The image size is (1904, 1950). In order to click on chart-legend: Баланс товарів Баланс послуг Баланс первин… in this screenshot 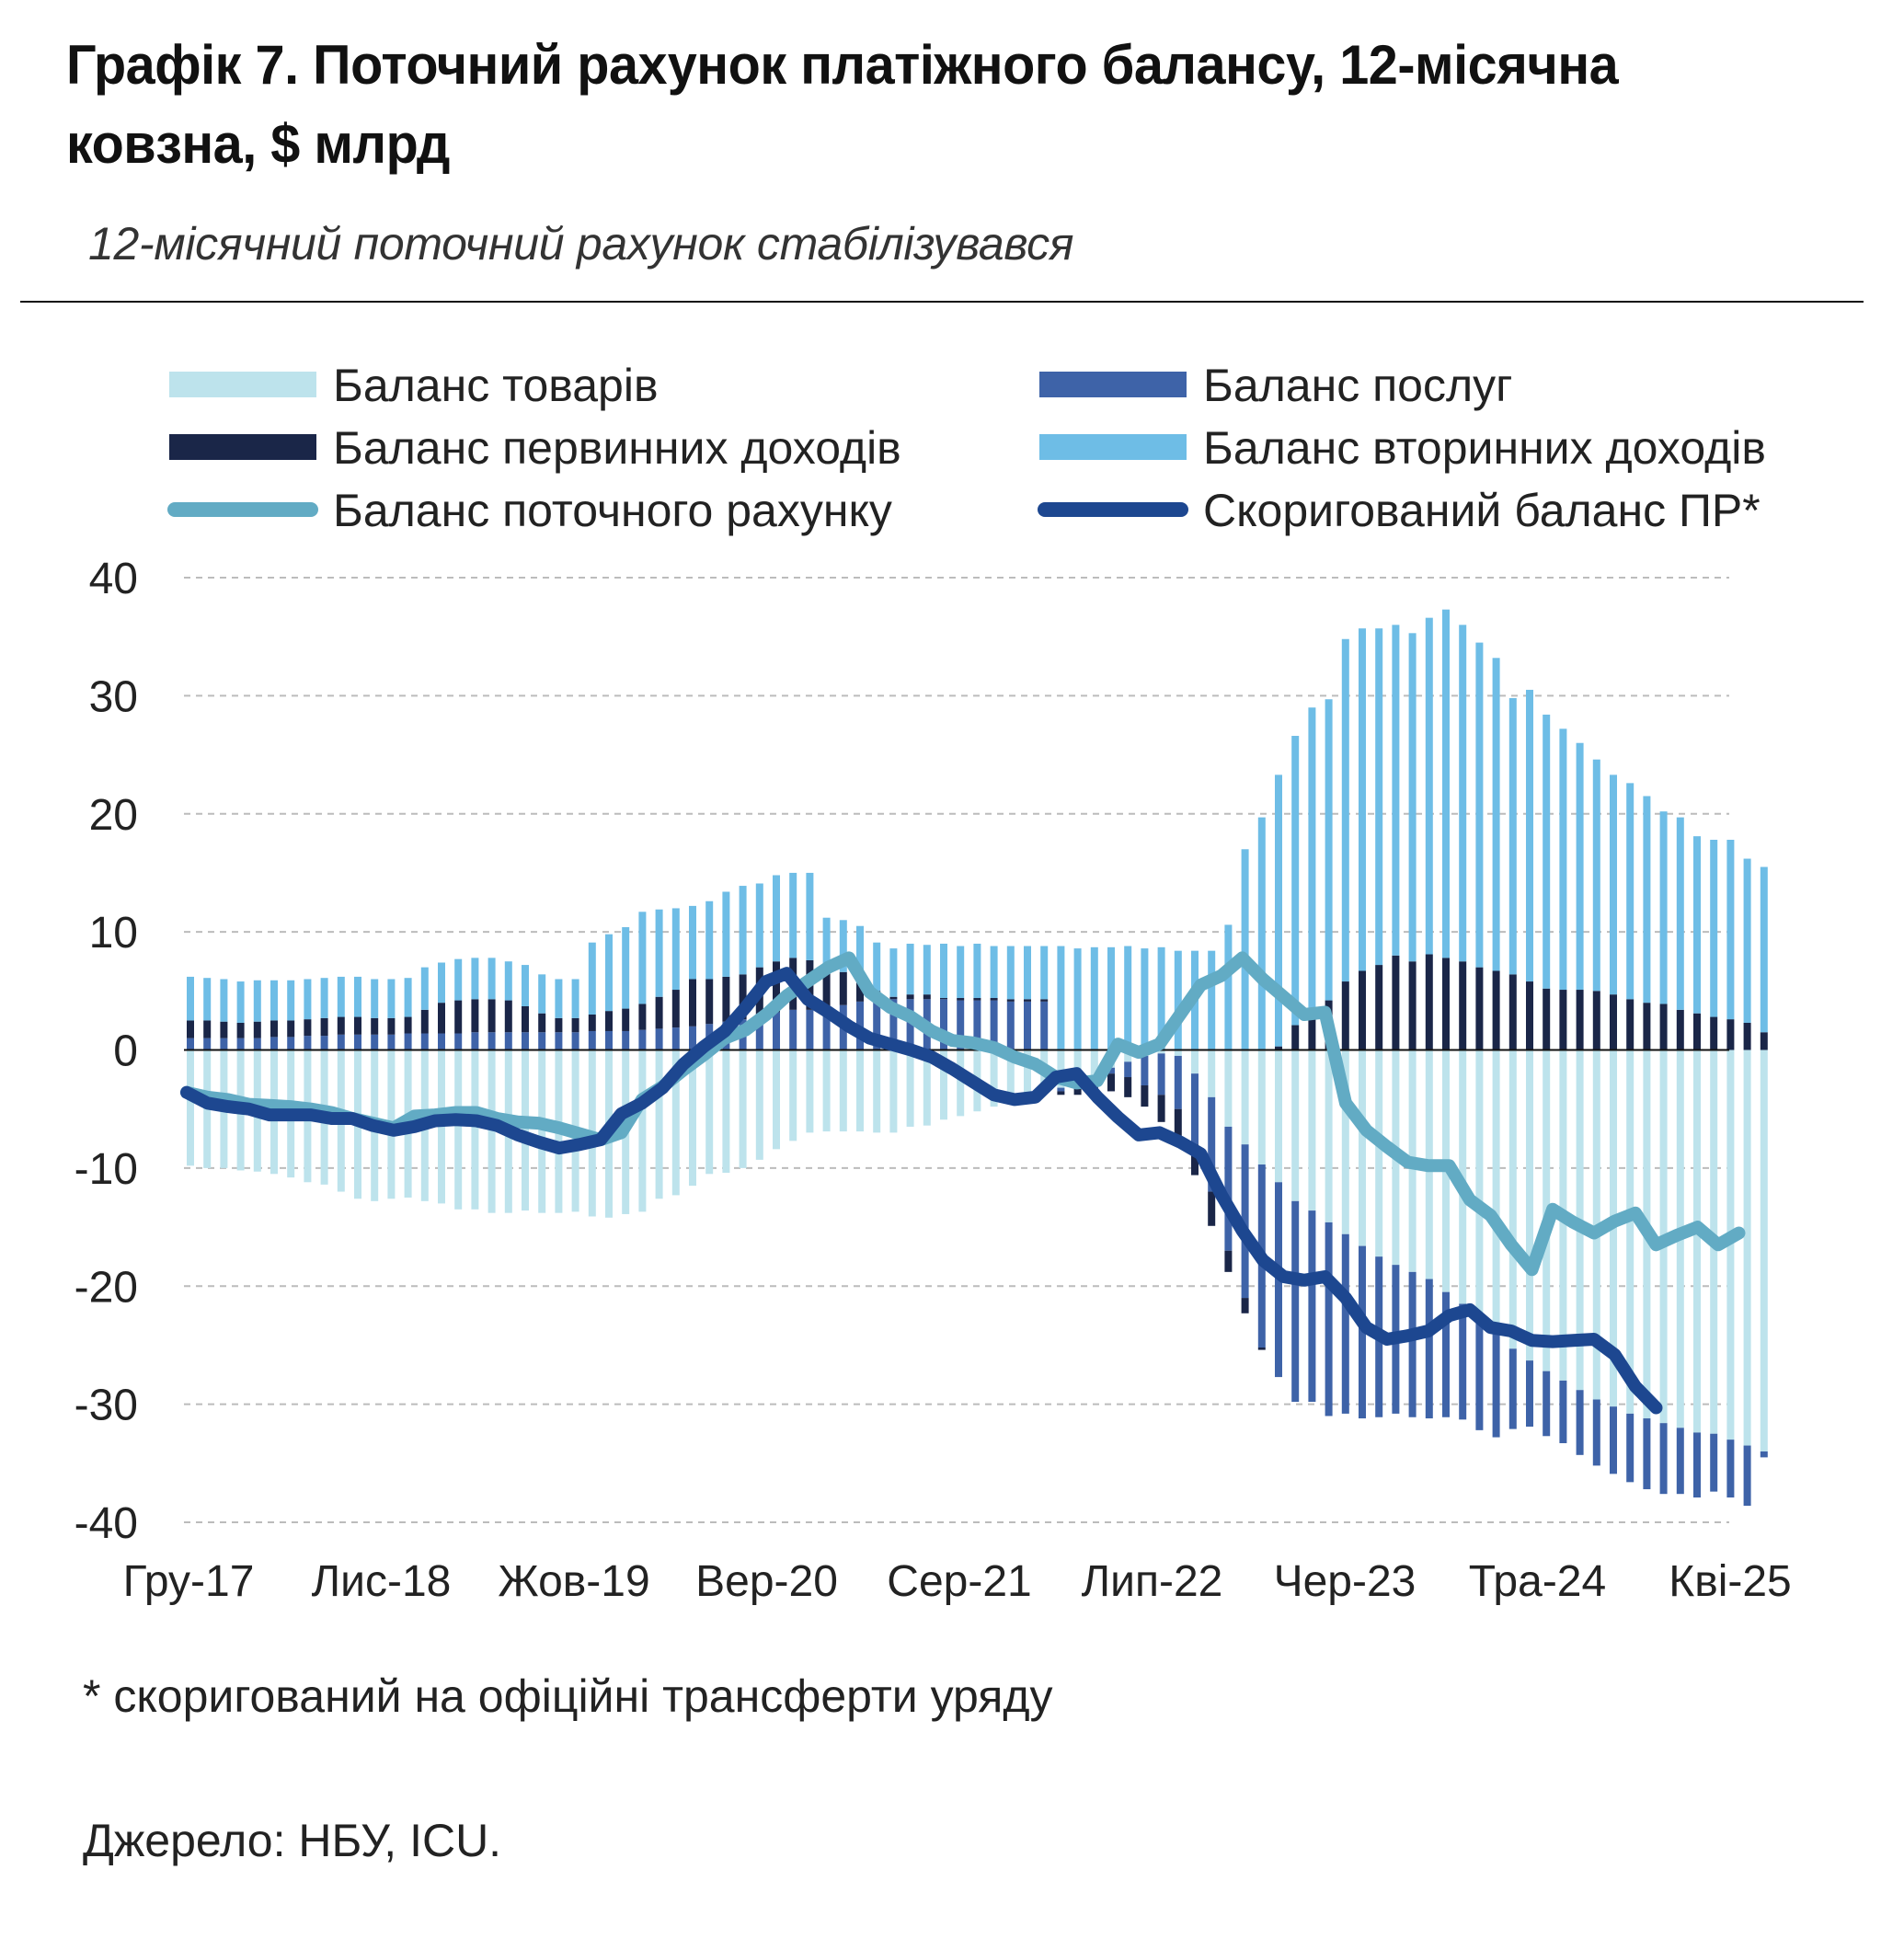, I will do `click(966, 448)`.